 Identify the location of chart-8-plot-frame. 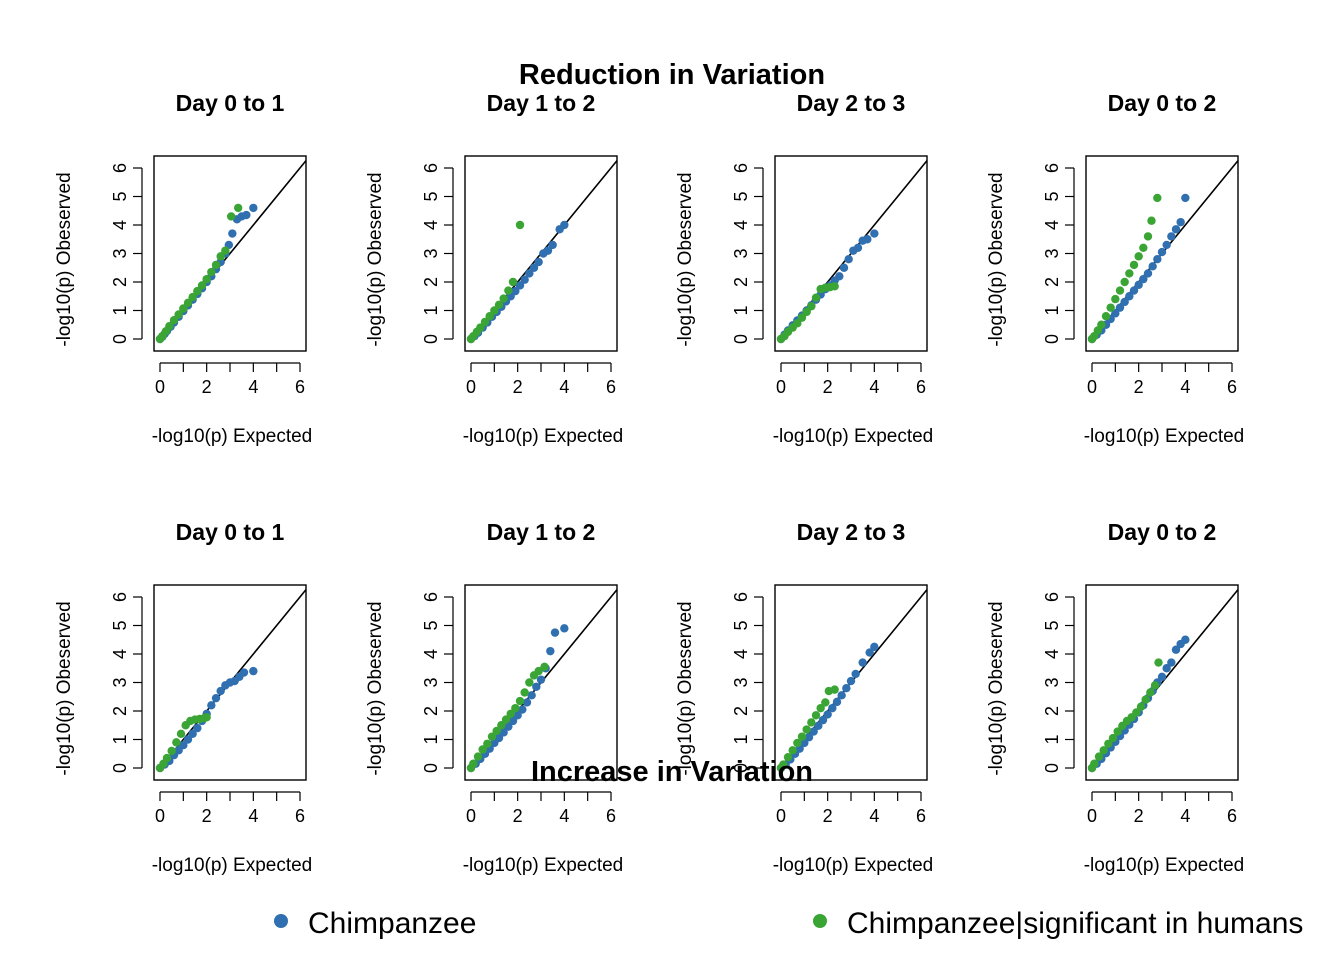
(1162, 682).